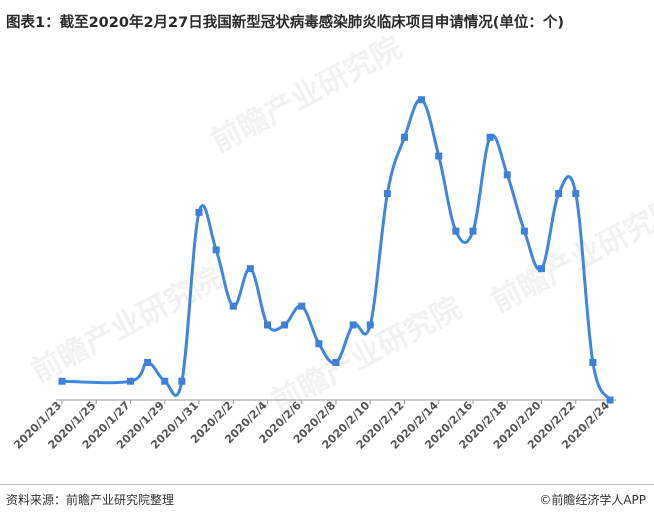 The height and width of the screenshot is (518, 654). Describe the element at coordinates (90, 500) in the screenshot. I see `source-text: 资料来源：前瞻产业研究院整理` at that location.